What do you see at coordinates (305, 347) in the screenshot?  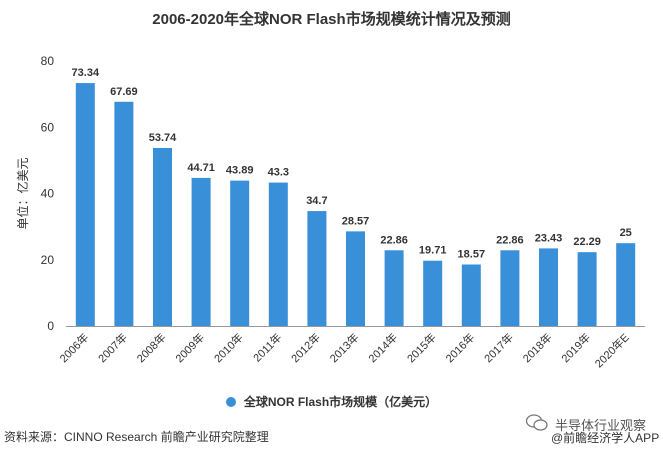 I see `x-tick-label: 2012年` at bounding box center [305, 347].